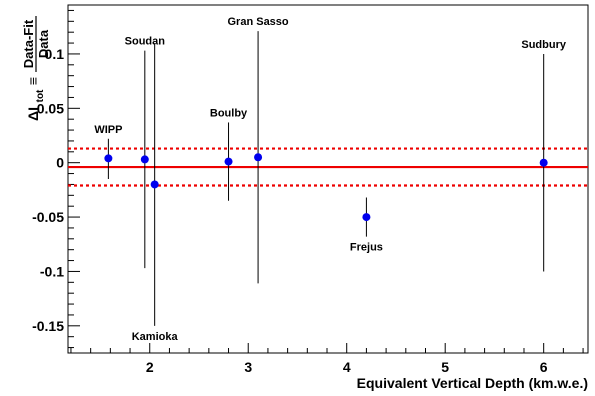 The height and width of the screenshot is (396, 595). I want to click on y-axis-equiv: ≡, so click(33, 81).